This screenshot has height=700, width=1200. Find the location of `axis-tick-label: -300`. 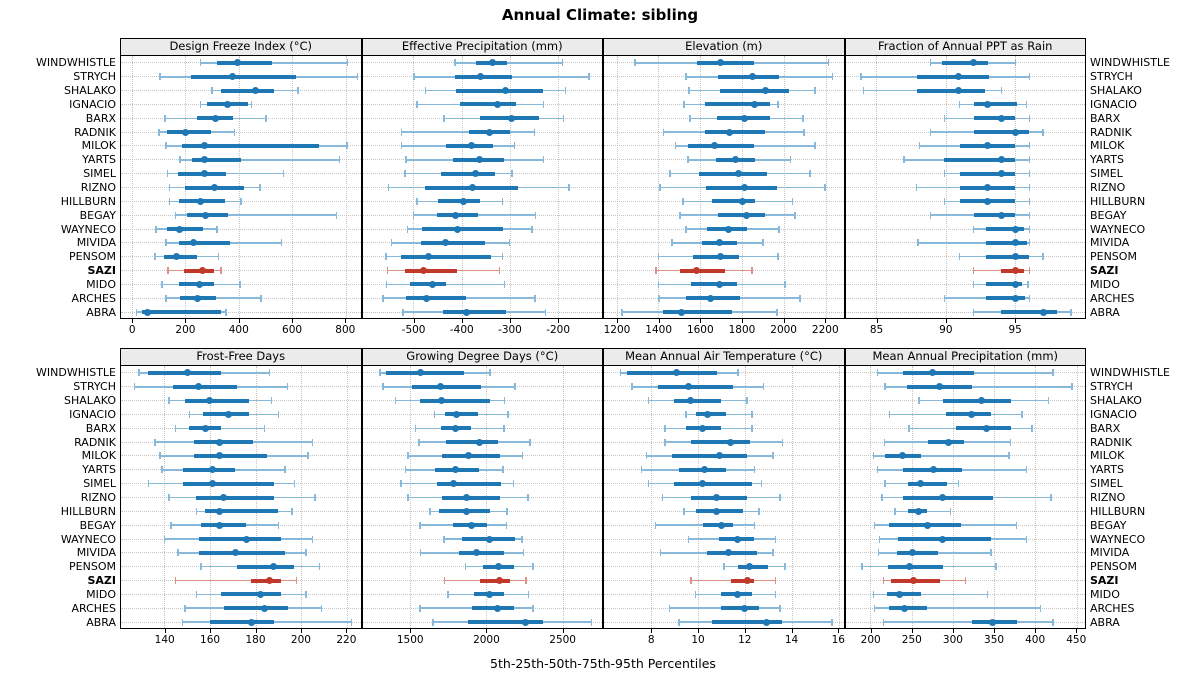

axis-tick-label: -300 is located at coordinates (510, 330).